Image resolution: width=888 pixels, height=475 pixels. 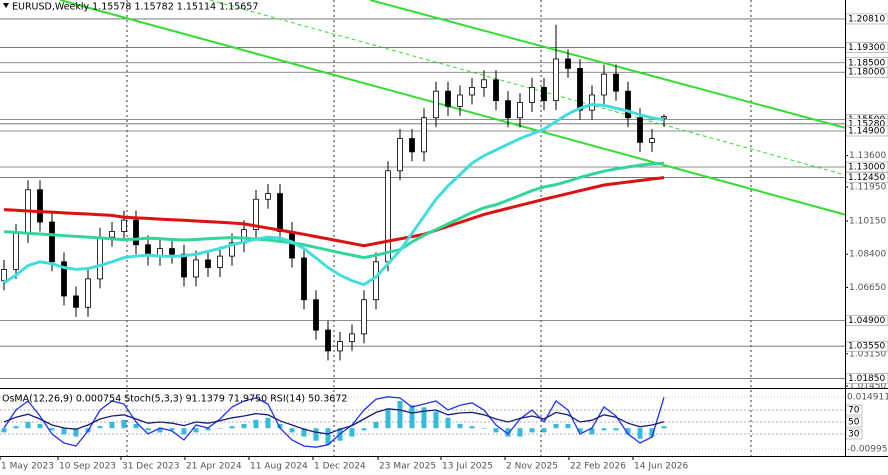 I want to click on level-label: 1.12450, so click(x=866, y=178).